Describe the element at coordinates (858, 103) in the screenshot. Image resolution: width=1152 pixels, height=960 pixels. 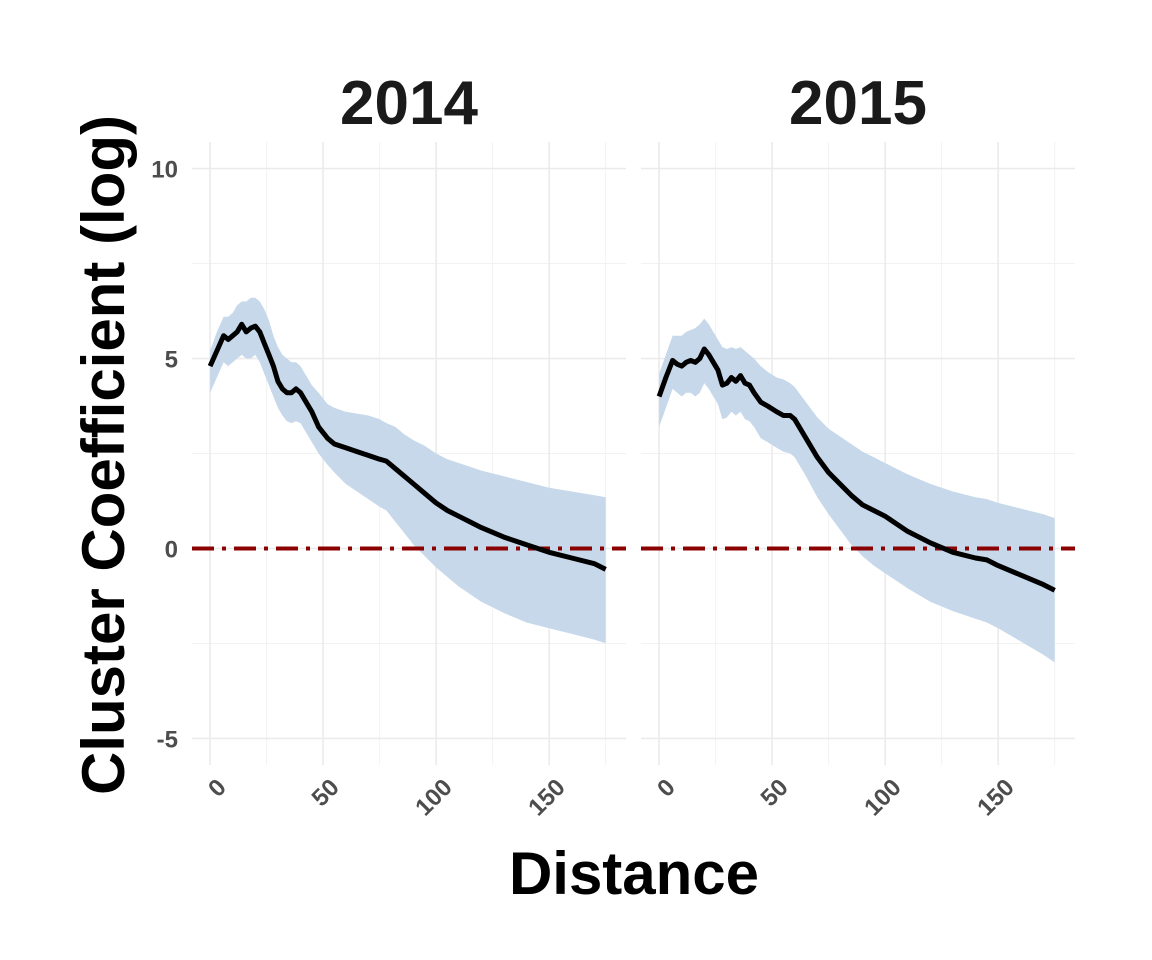
I see `panel-title: 2015` at that location.